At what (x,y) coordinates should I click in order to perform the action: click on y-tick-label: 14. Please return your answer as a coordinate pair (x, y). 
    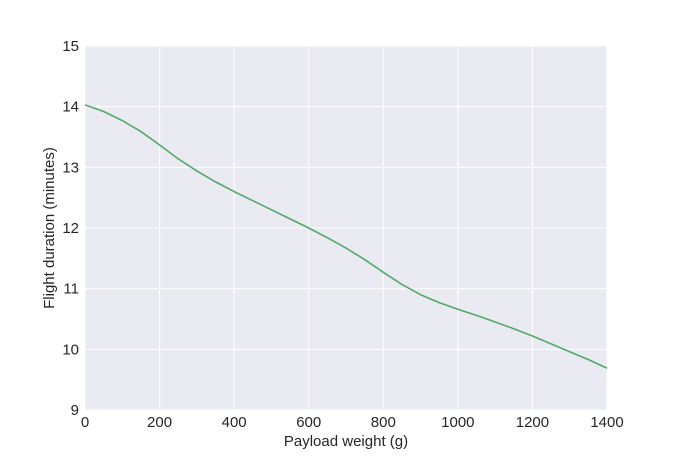
    Looking at the image, I should click on (70, 107).